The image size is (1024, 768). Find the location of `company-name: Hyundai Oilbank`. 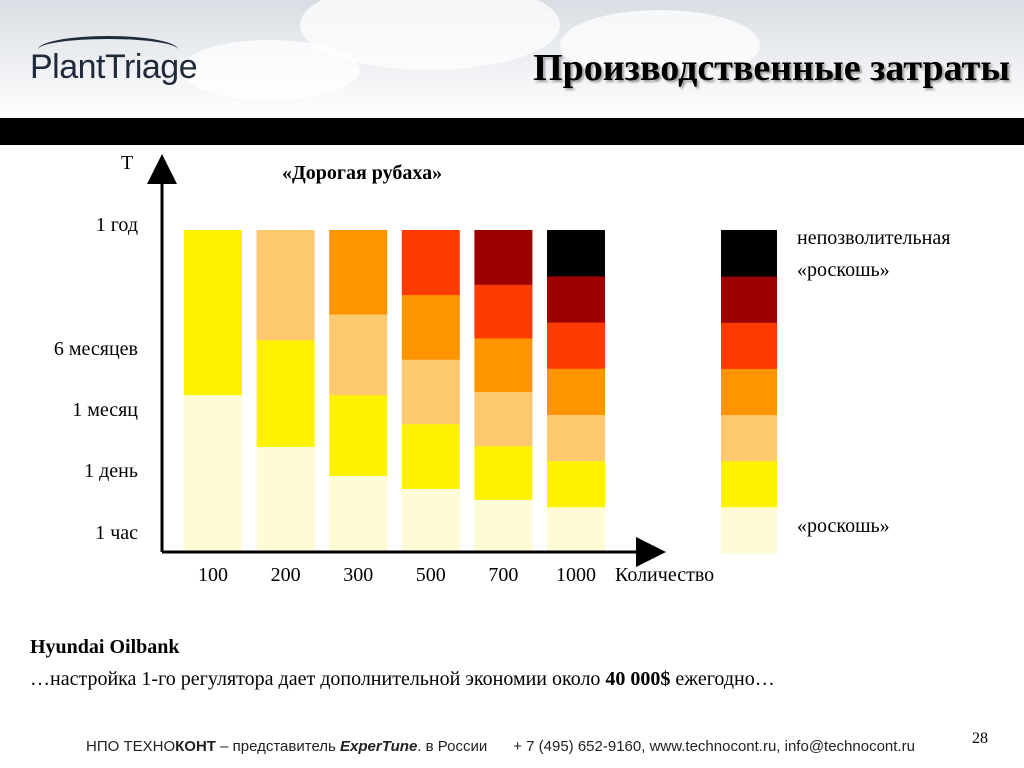

company-name: Hyundai Oilbank is located at coordinates (105, 647).